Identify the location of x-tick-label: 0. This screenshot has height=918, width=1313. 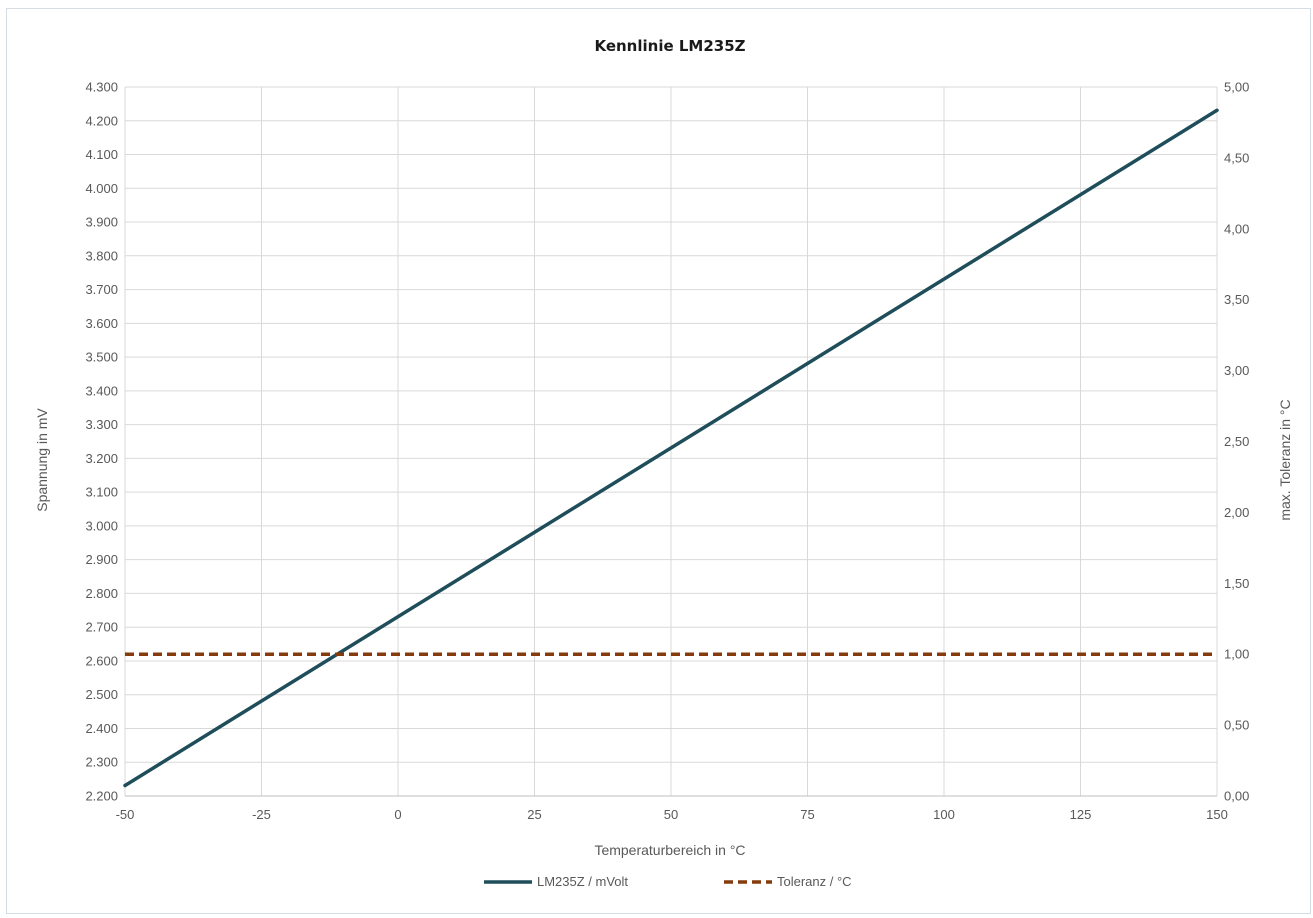
(397, 814).